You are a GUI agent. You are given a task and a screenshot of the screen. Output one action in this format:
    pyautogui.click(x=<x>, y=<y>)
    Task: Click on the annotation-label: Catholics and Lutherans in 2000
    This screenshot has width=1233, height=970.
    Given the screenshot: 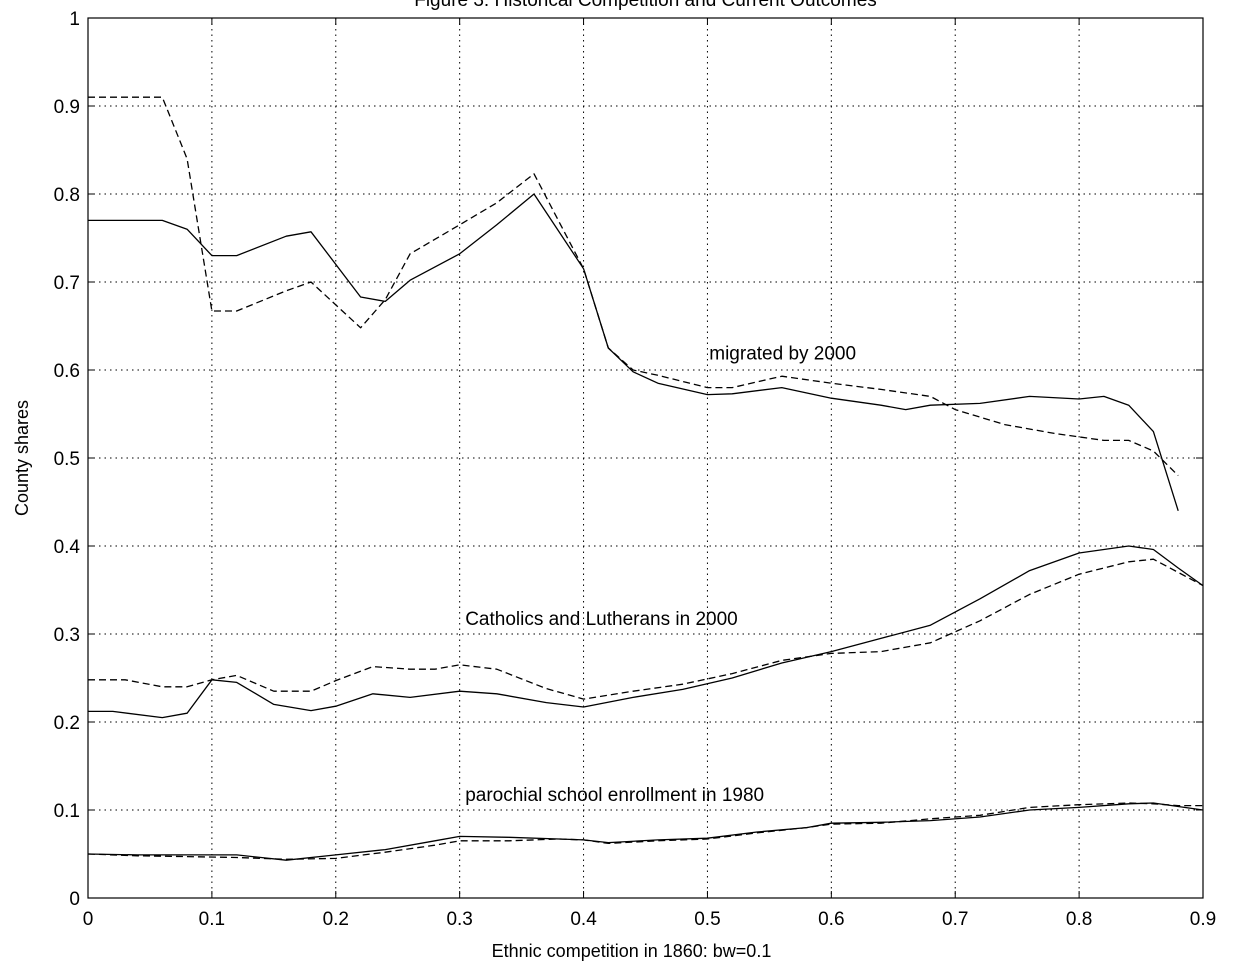 What is the action you would take?
    pyautogui.click(x=601, y=619)
    